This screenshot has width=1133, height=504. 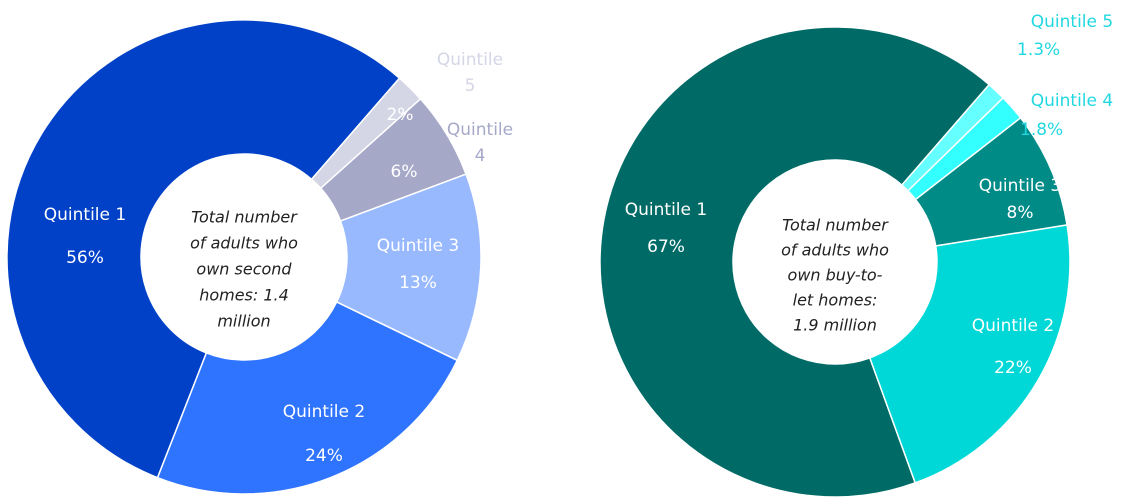 What do you see at coordinates (404, 172) in the screenshot?
I see `value-label: 6%` at bounding box center [404, 172].